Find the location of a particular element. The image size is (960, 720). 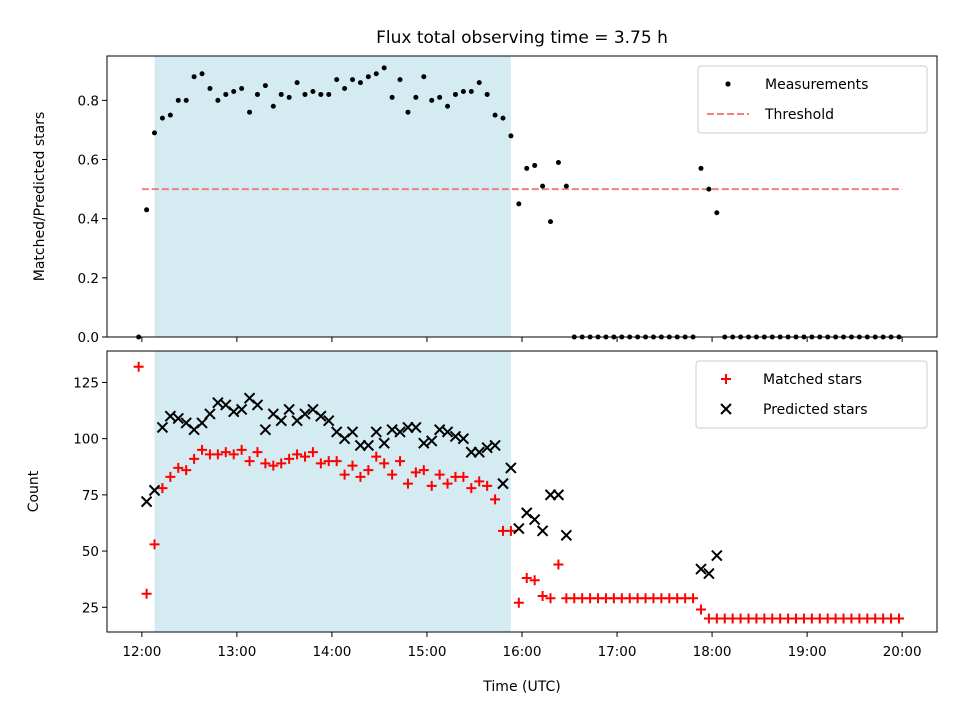

x-tick-label: 15:00 is located at coordinates (427, 652).